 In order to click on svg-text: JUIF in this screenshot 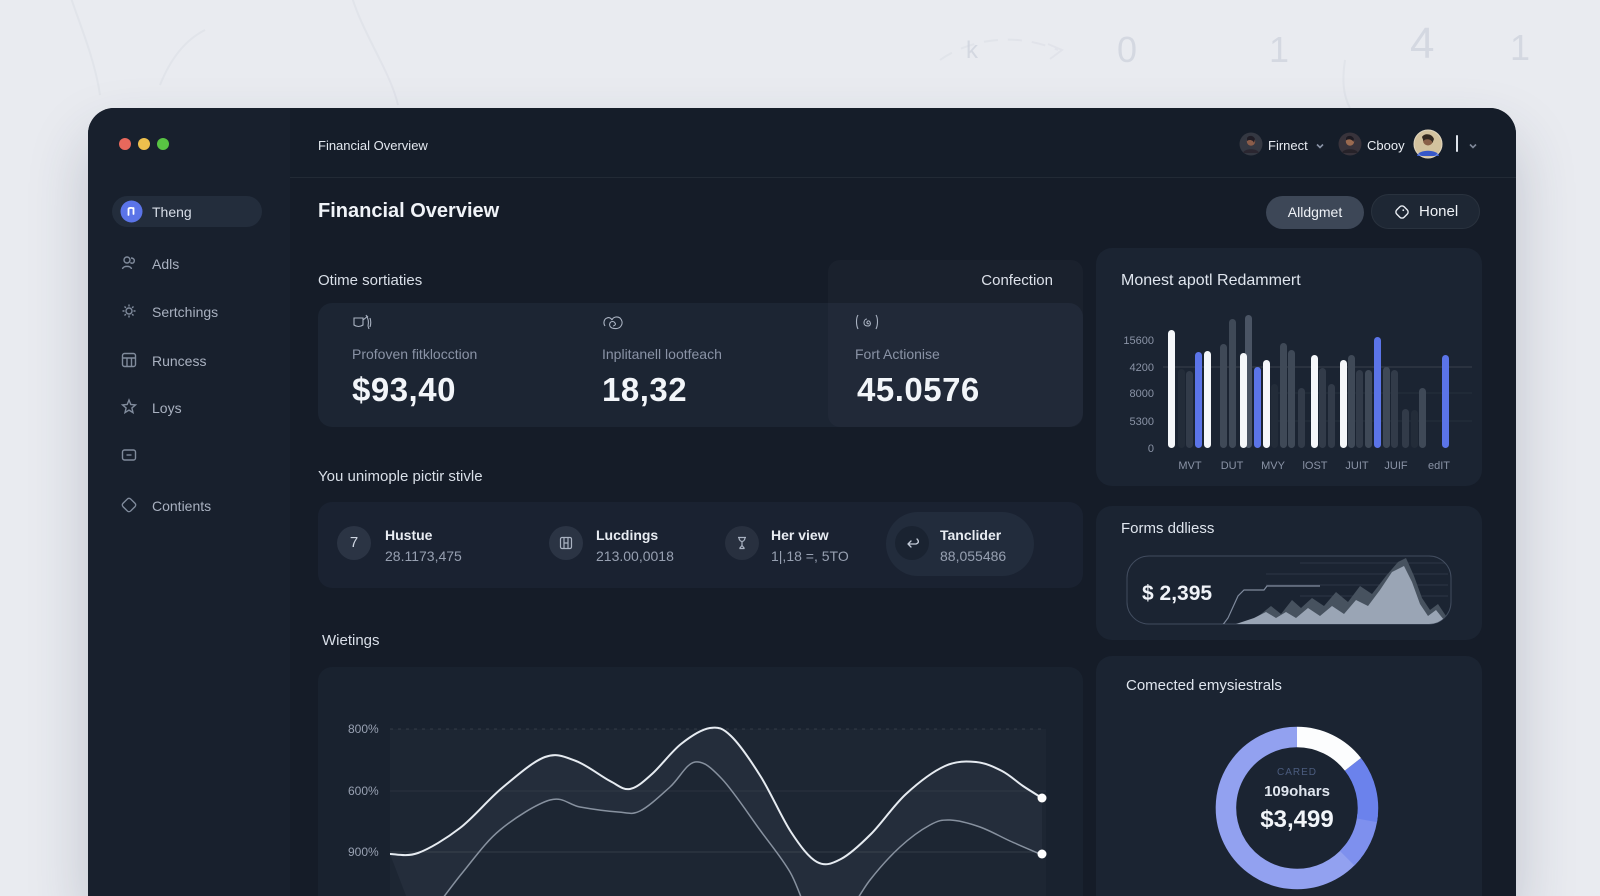, I will do `click(1396, 466)`.